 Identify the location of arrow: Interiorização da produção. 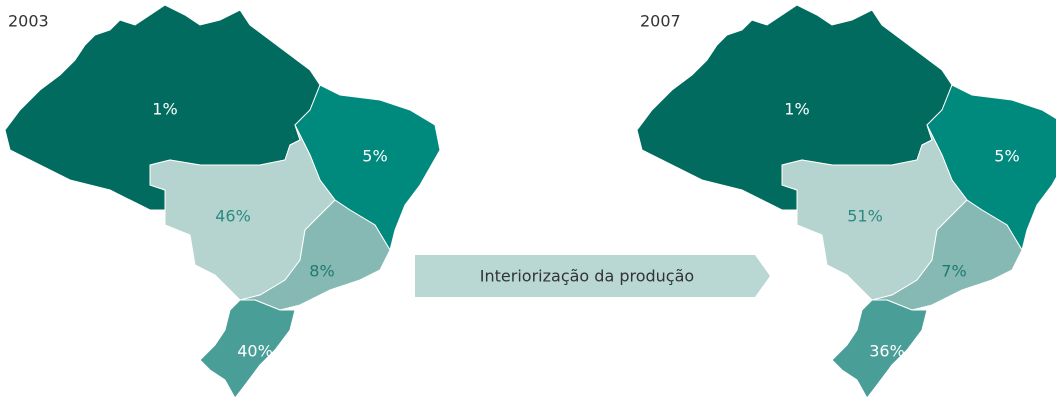
(592, 276).